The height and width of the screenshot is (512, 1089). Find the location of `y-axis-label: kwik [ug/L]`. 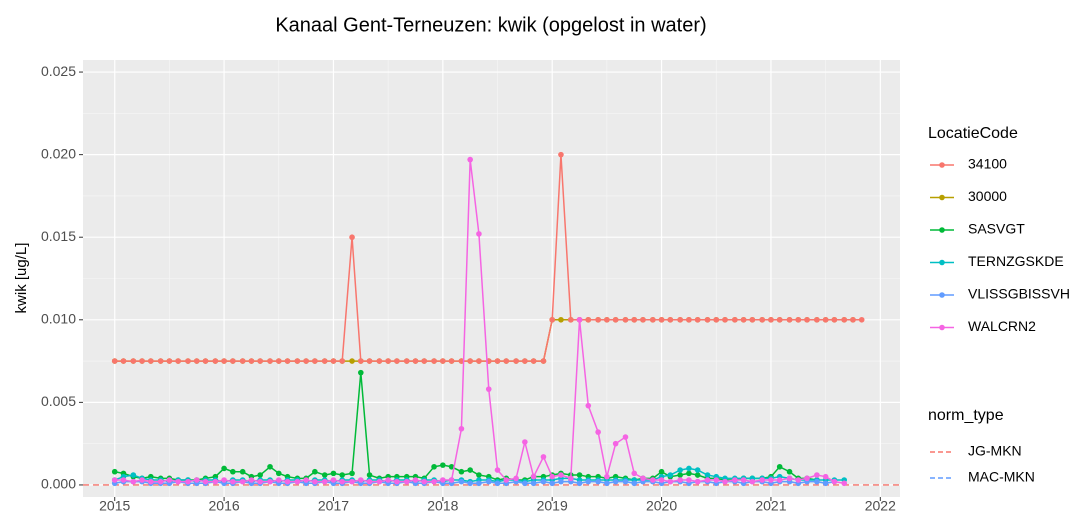

y-axis-label: kwik [ug/L] is located at coordinates (21, 278).